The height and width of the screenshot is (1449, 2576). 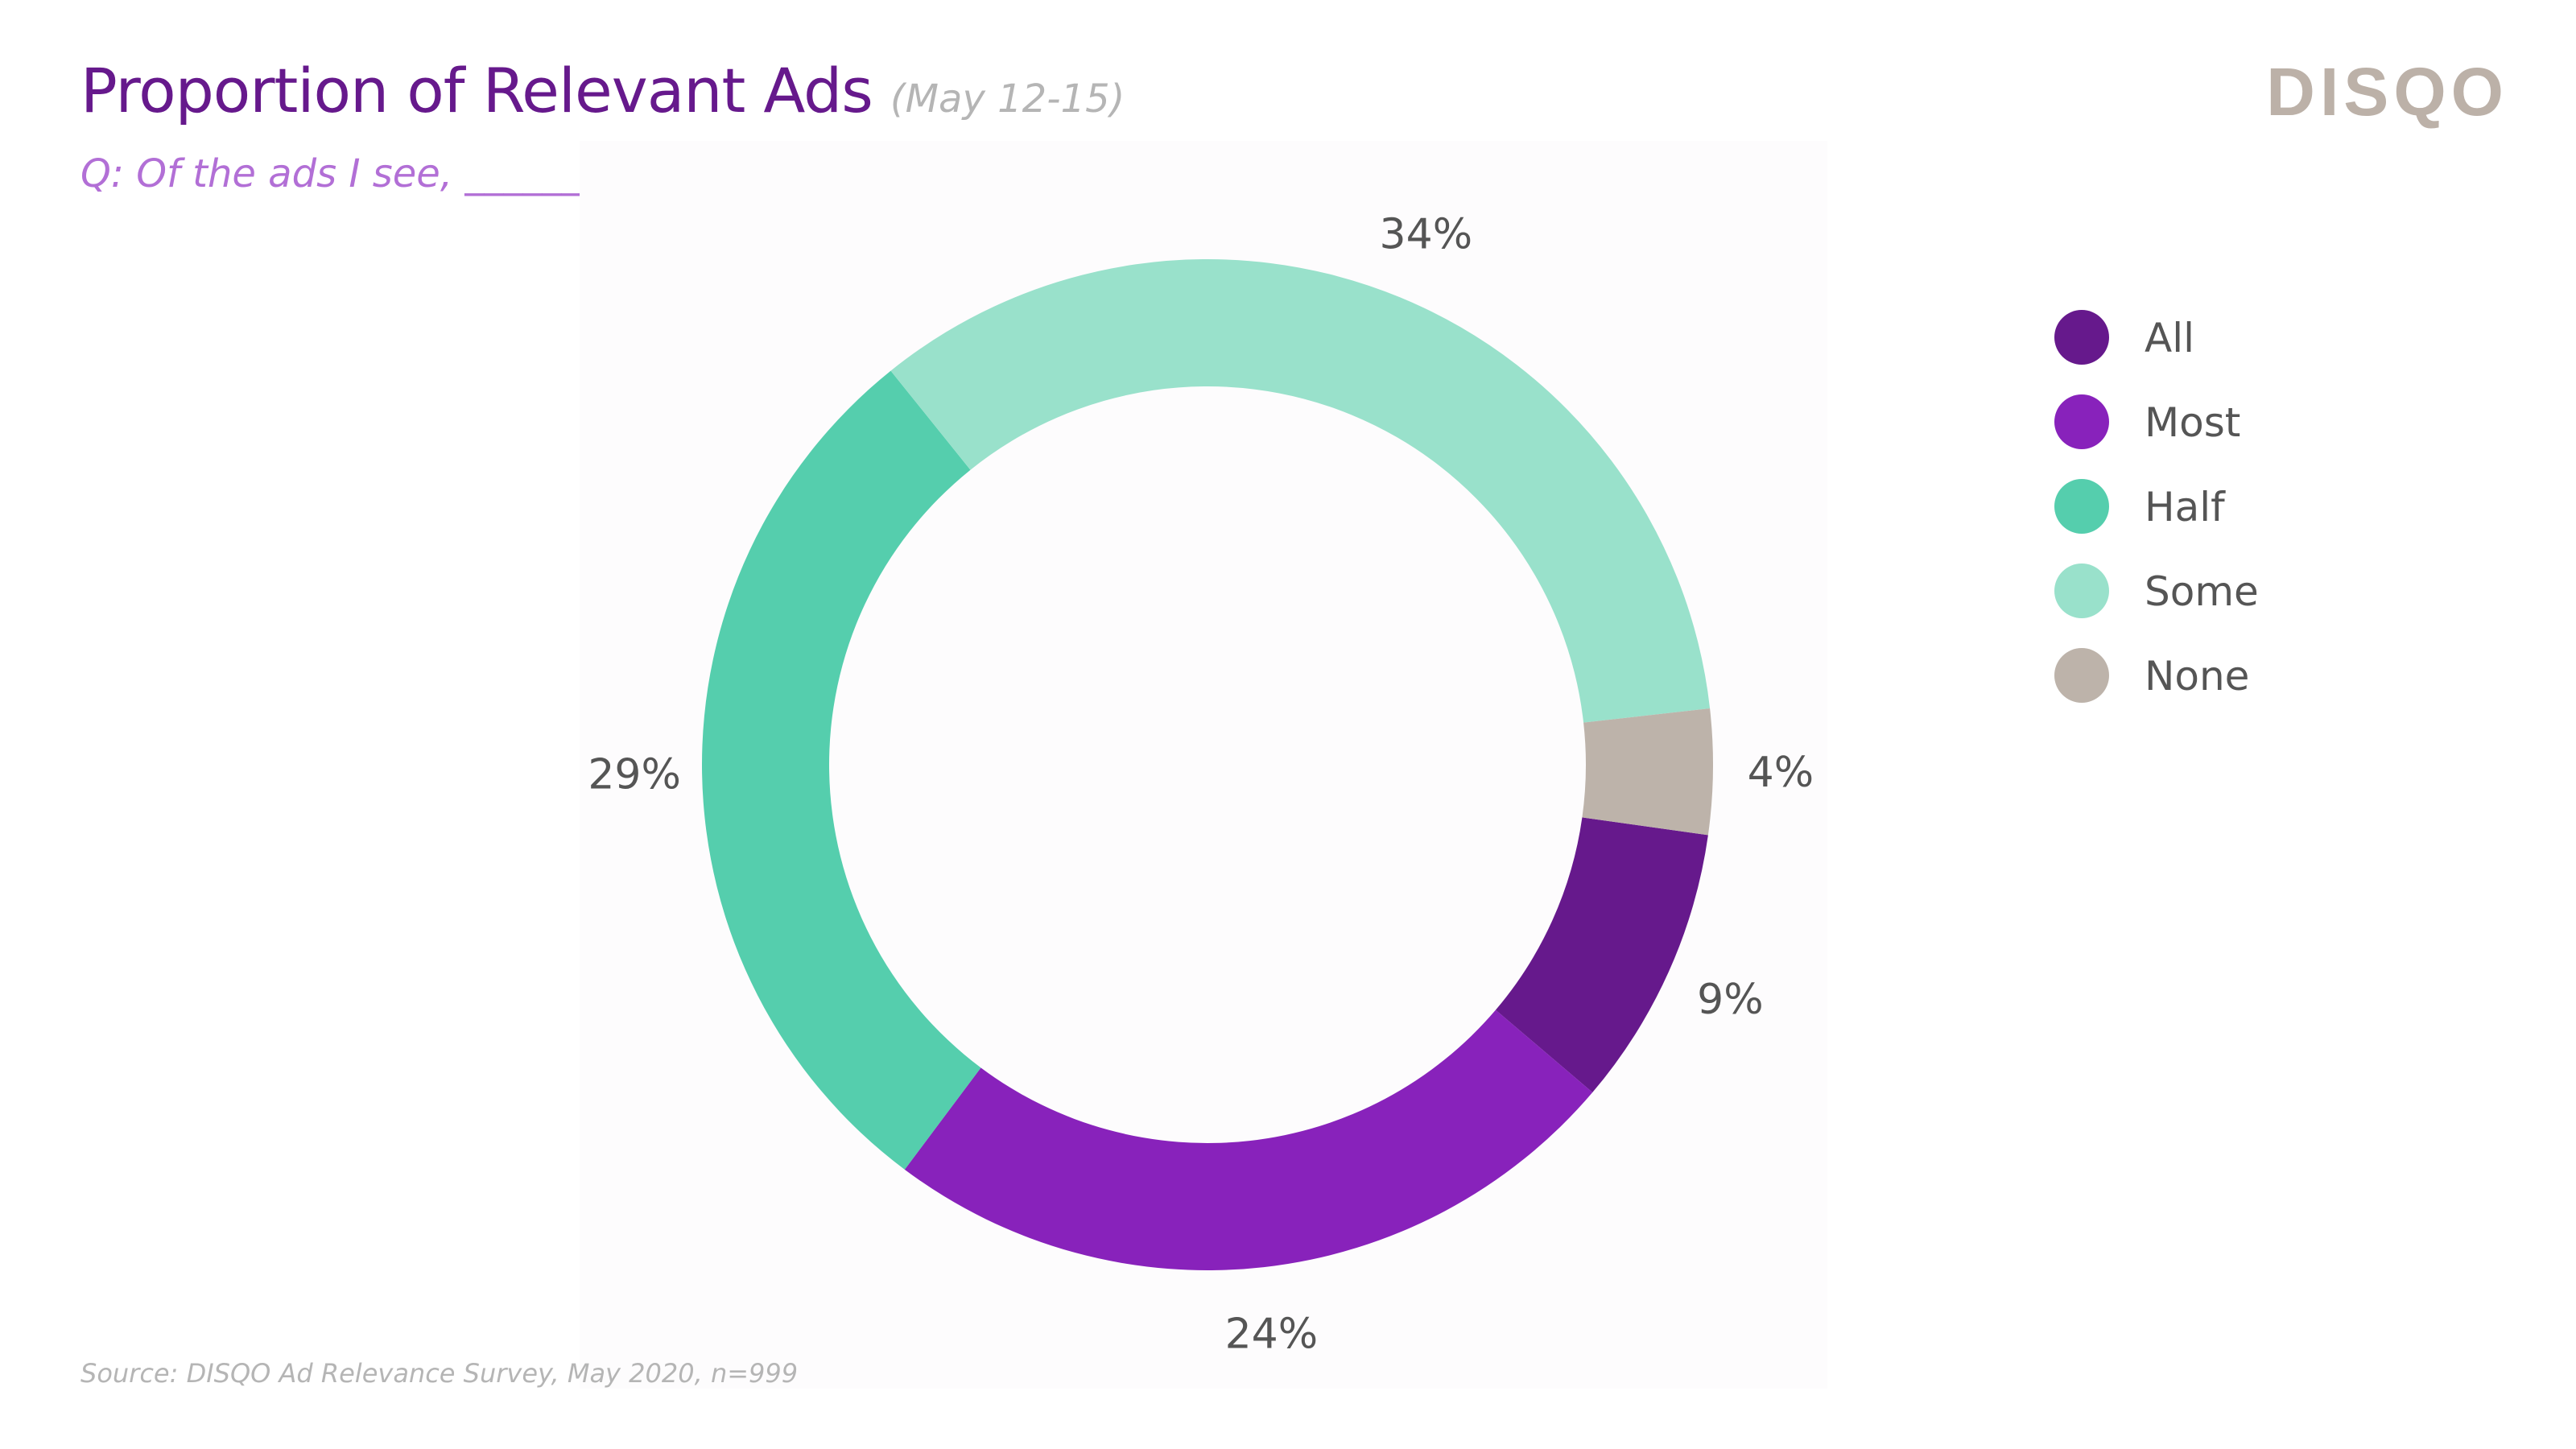 What do you see at coordinates (1272, 1335) in the screenshot?
I see `slice-label-most: 24%` at bounding box center [1272, 1335].